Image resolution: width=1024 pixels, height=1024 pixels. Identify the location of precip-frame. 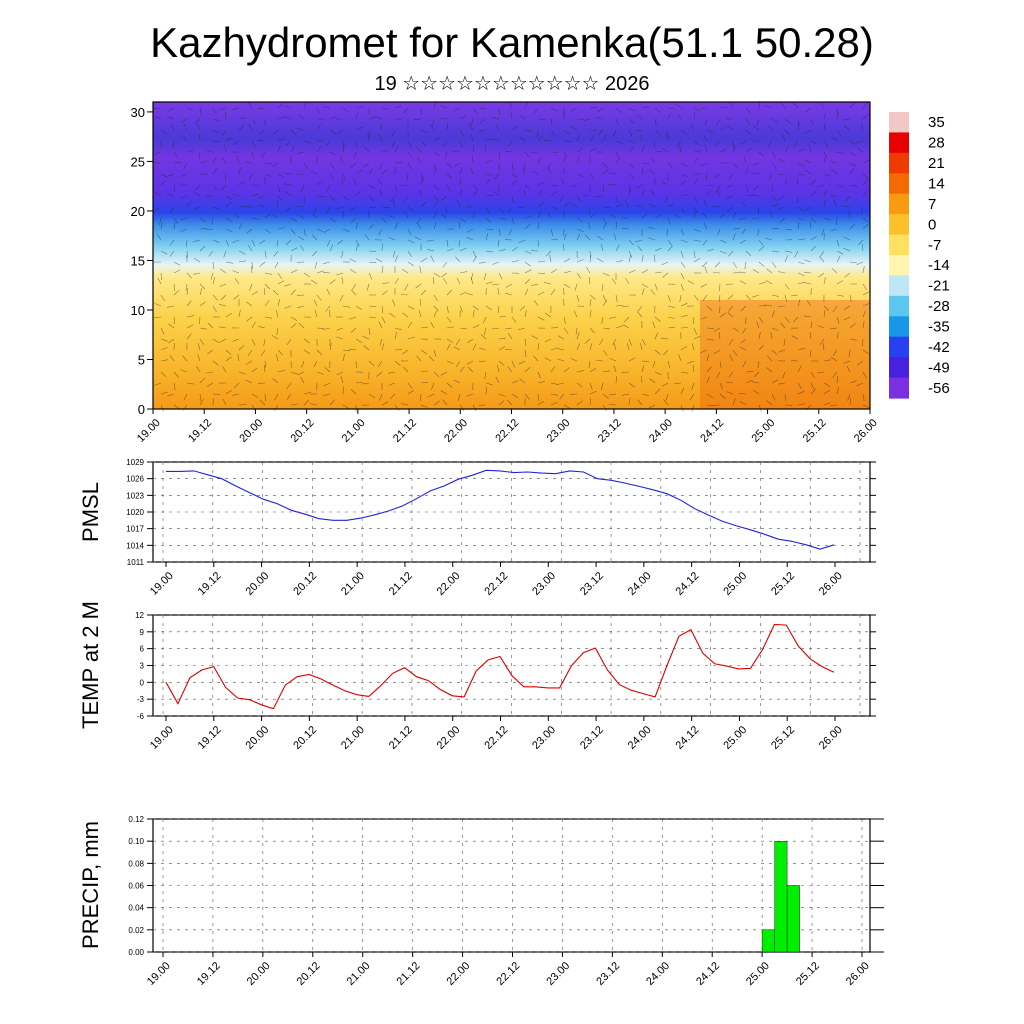
(511, 885).